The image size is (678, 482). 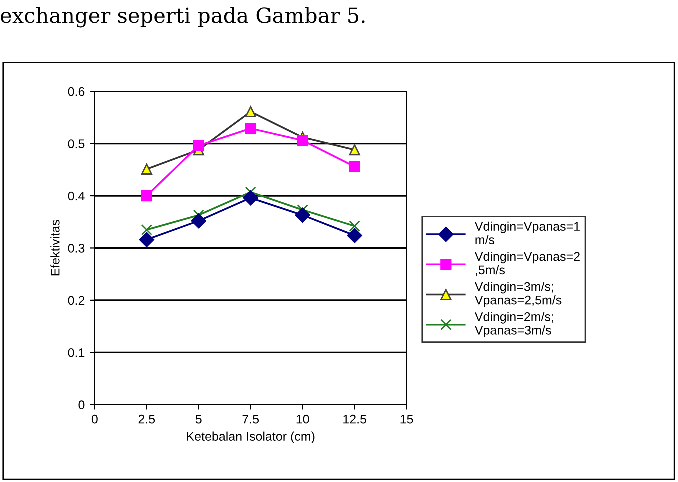 What do you see at coordinates (303, 419) in the screenshot?
I see `x-tick-label: 10` at bounding box center [303, 419].